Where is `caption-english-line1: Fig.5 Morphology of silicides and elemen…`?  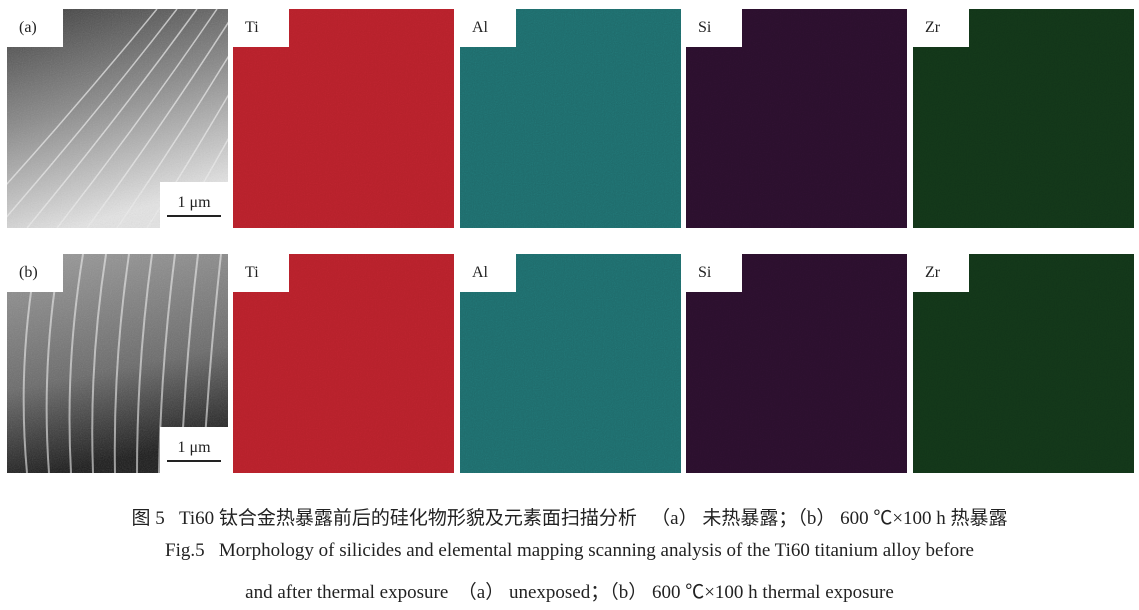 caption-english-line1: Fig.5 Morphology of silicides and elemen… is located at coordinates (569, 550).